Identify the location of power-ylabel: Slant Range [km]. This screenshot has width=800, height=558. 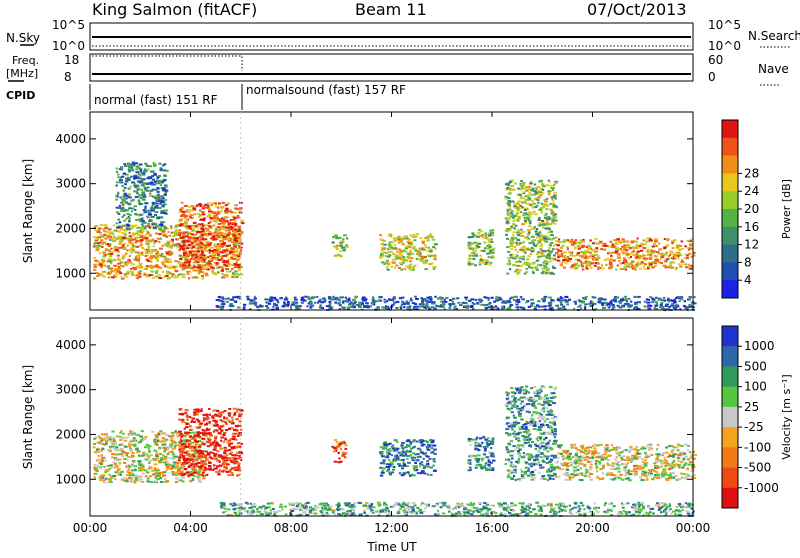
(28, 211).